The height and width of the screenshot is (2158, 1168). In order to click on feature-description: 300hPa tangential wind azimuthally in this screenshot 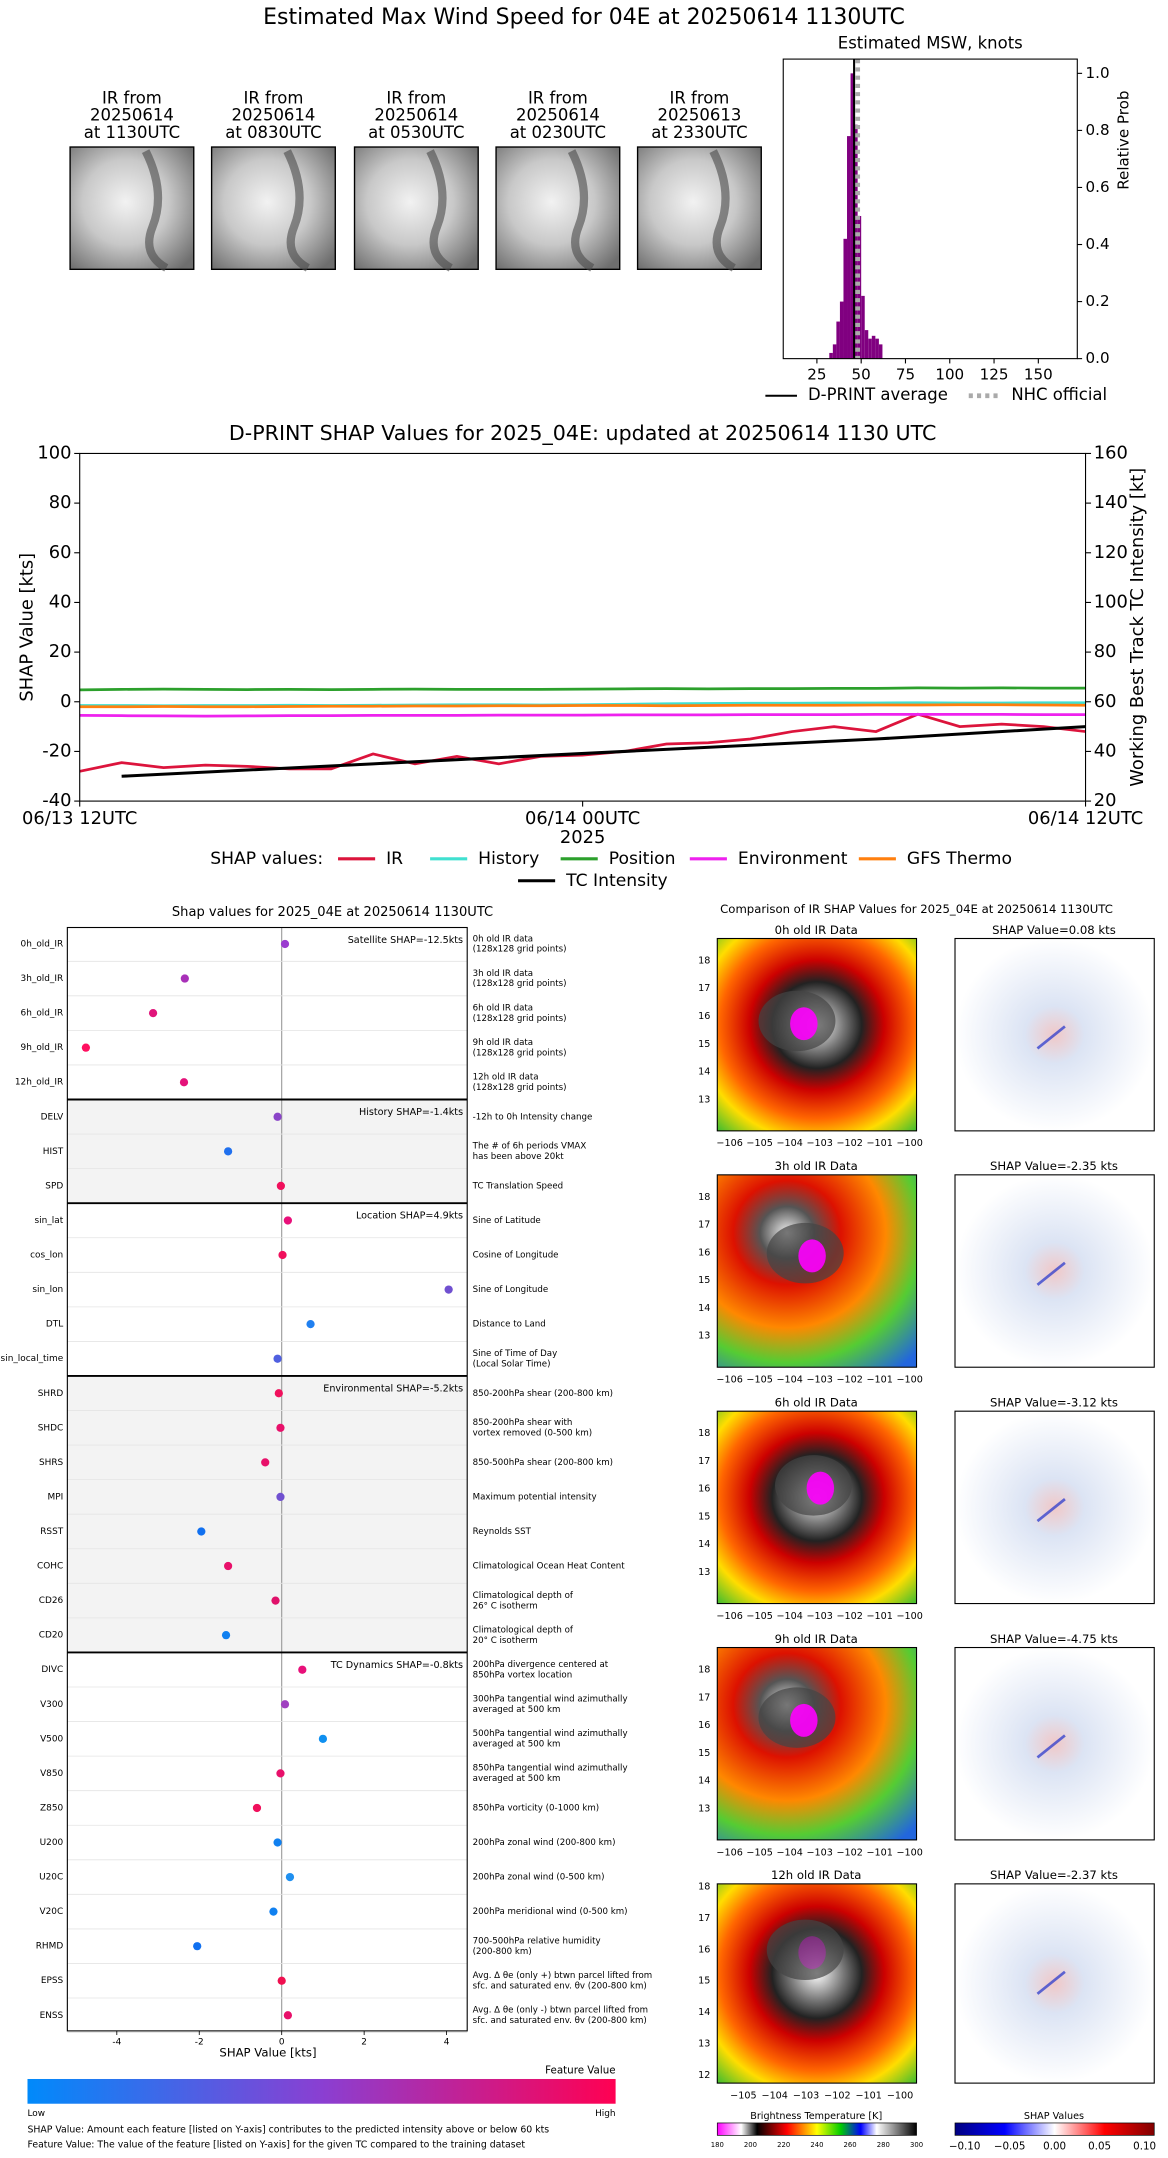, I will do `click(550, 1700)`.